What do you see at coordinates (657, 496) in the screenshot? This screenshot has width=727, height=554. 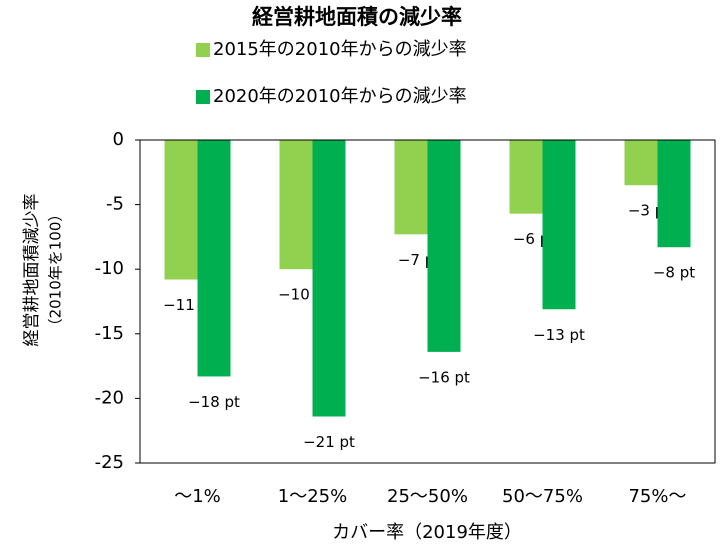 I see `x-tick-label: 75%～` at bounding box center [657, 496].